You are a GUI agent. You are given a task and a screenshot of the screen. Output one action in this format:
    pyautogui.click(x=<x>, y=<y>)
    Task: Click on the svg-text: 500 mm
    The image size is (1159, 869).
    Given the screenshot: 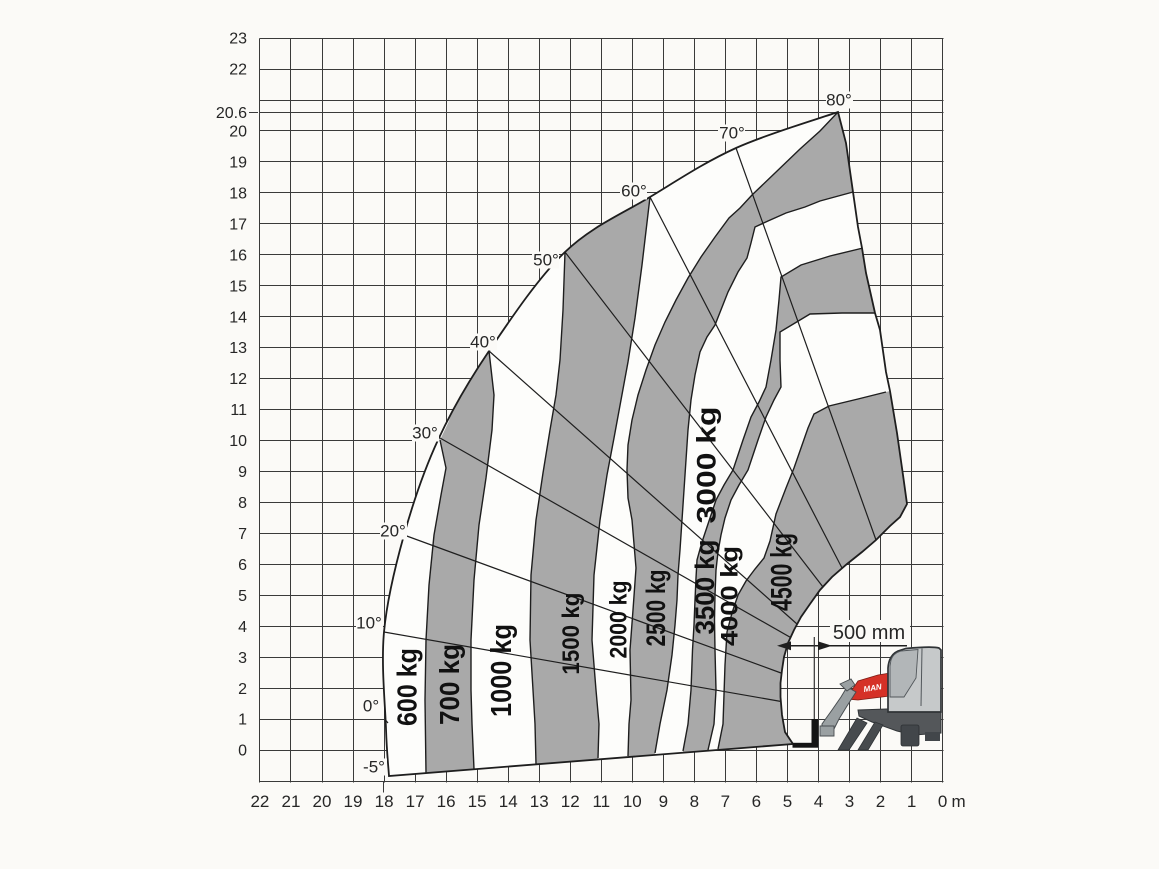 What is the action you would take?
    pyautogui.click(x=869, y=633)
    